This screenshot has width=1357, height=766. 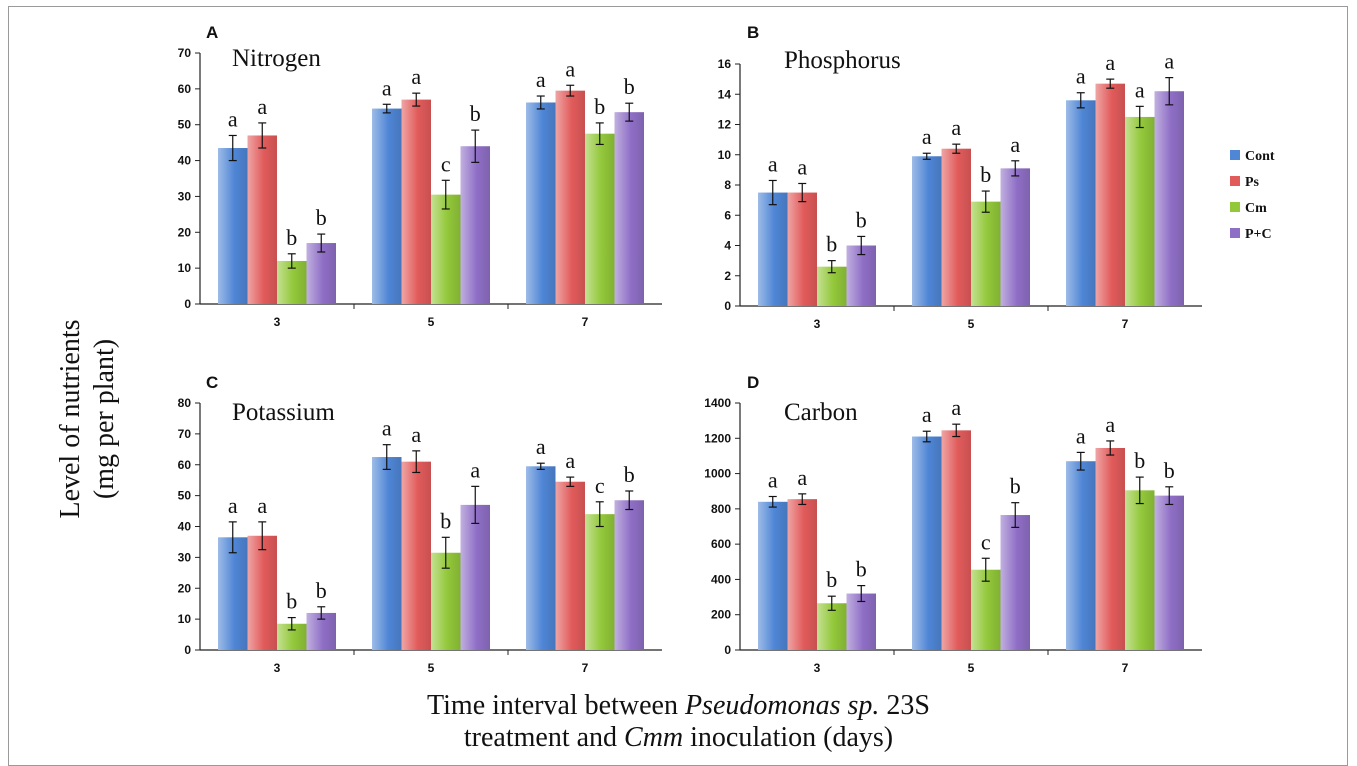 I want to click on panel-letter: D, so click(x=753, y=382).